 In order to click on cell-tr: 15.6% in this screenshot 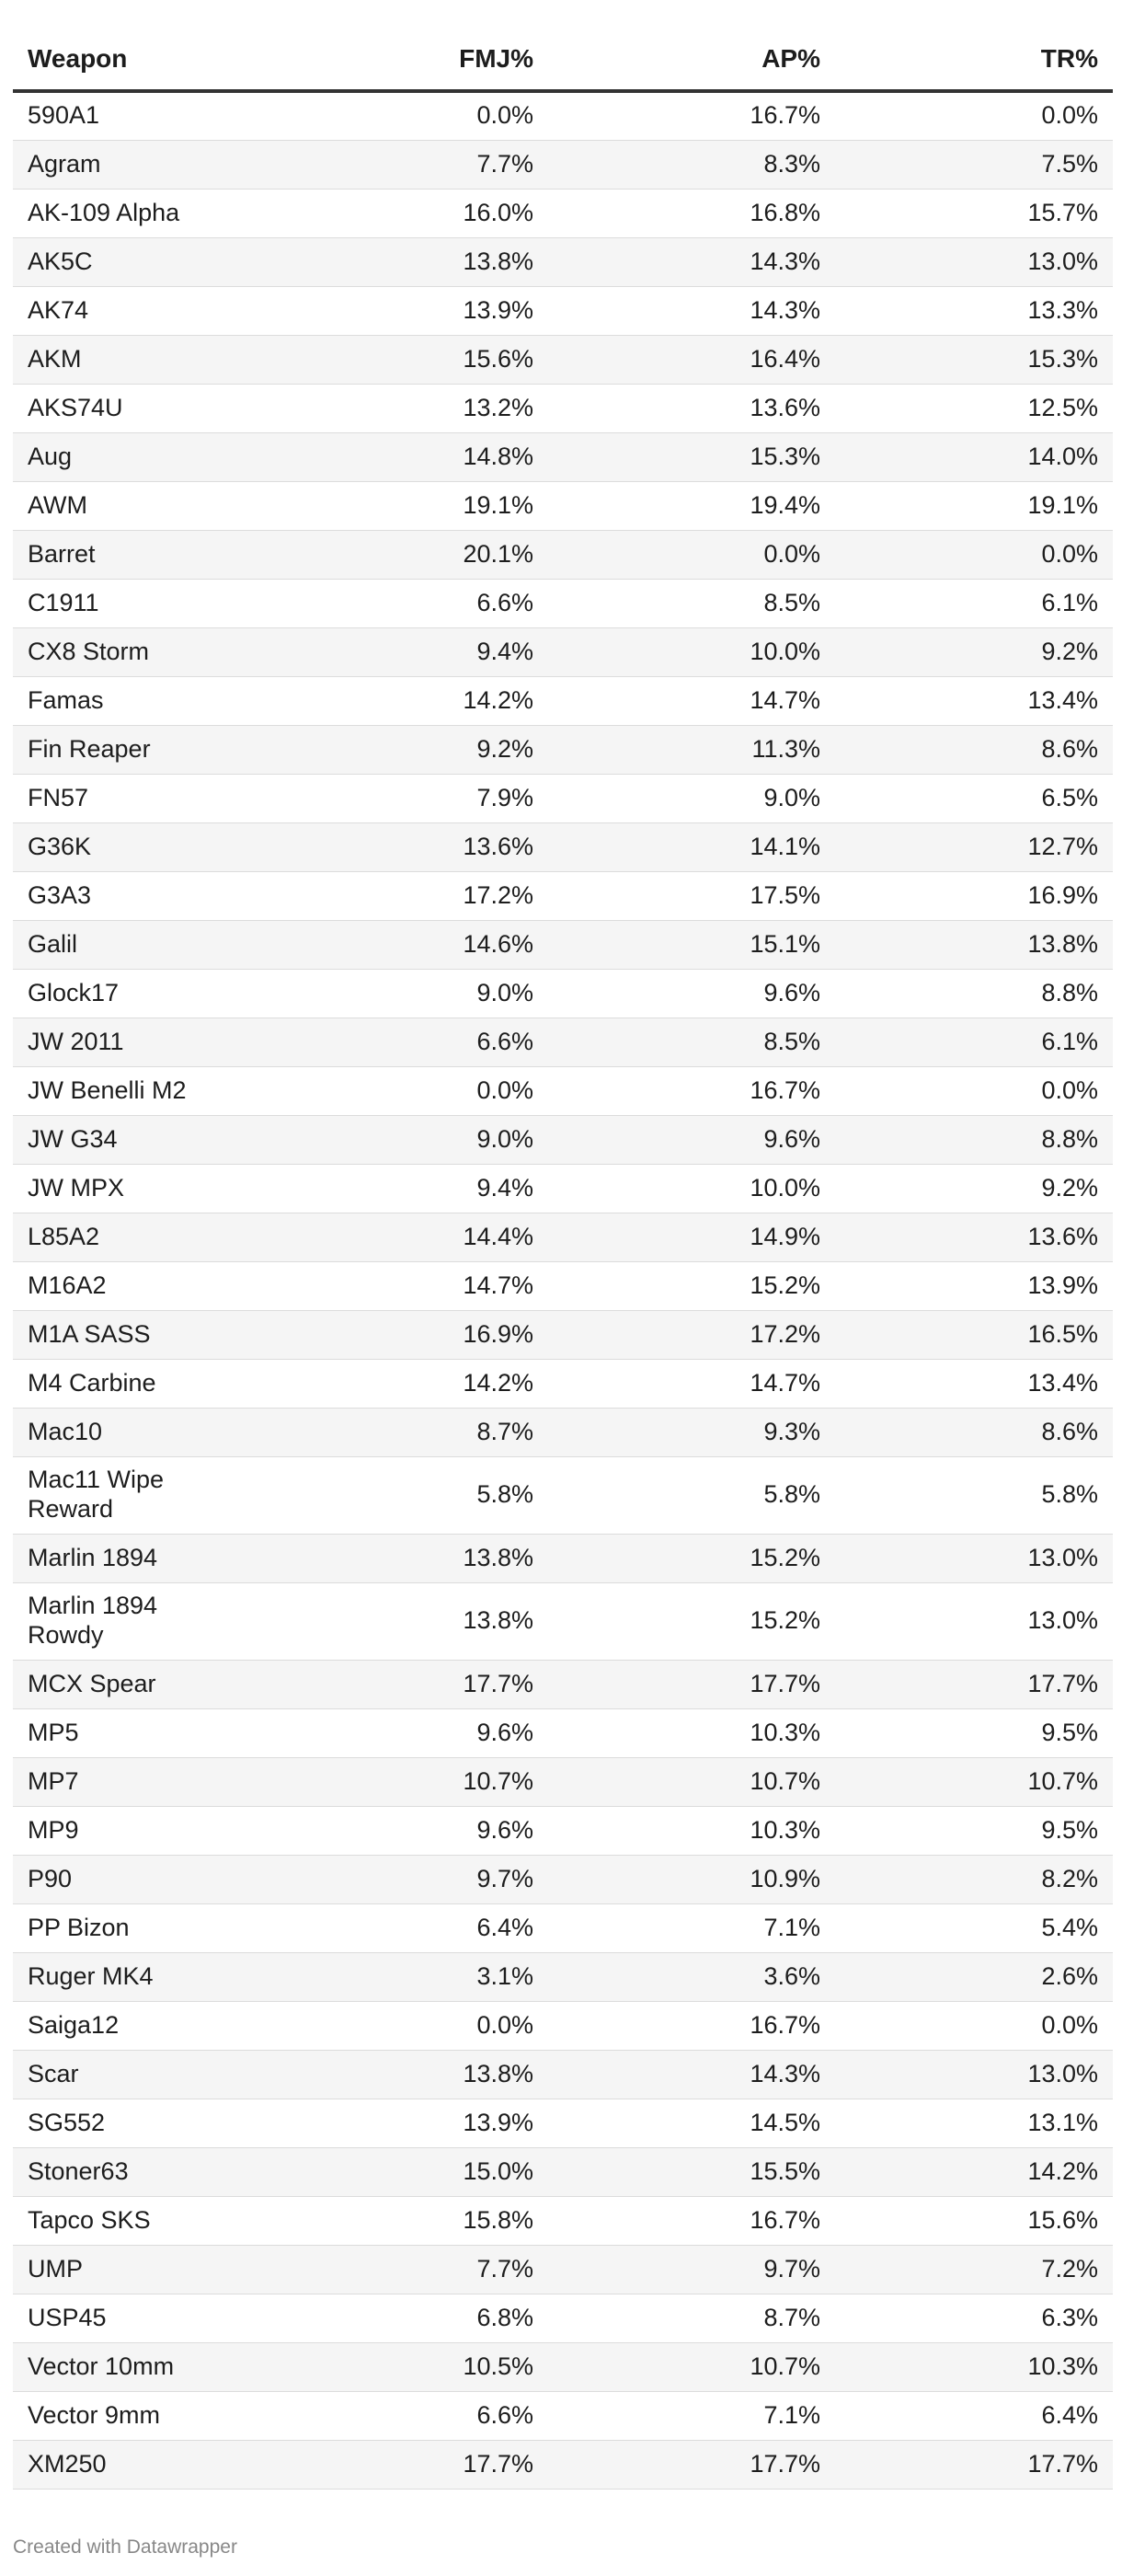, I will do `click(1062, 2219)`.